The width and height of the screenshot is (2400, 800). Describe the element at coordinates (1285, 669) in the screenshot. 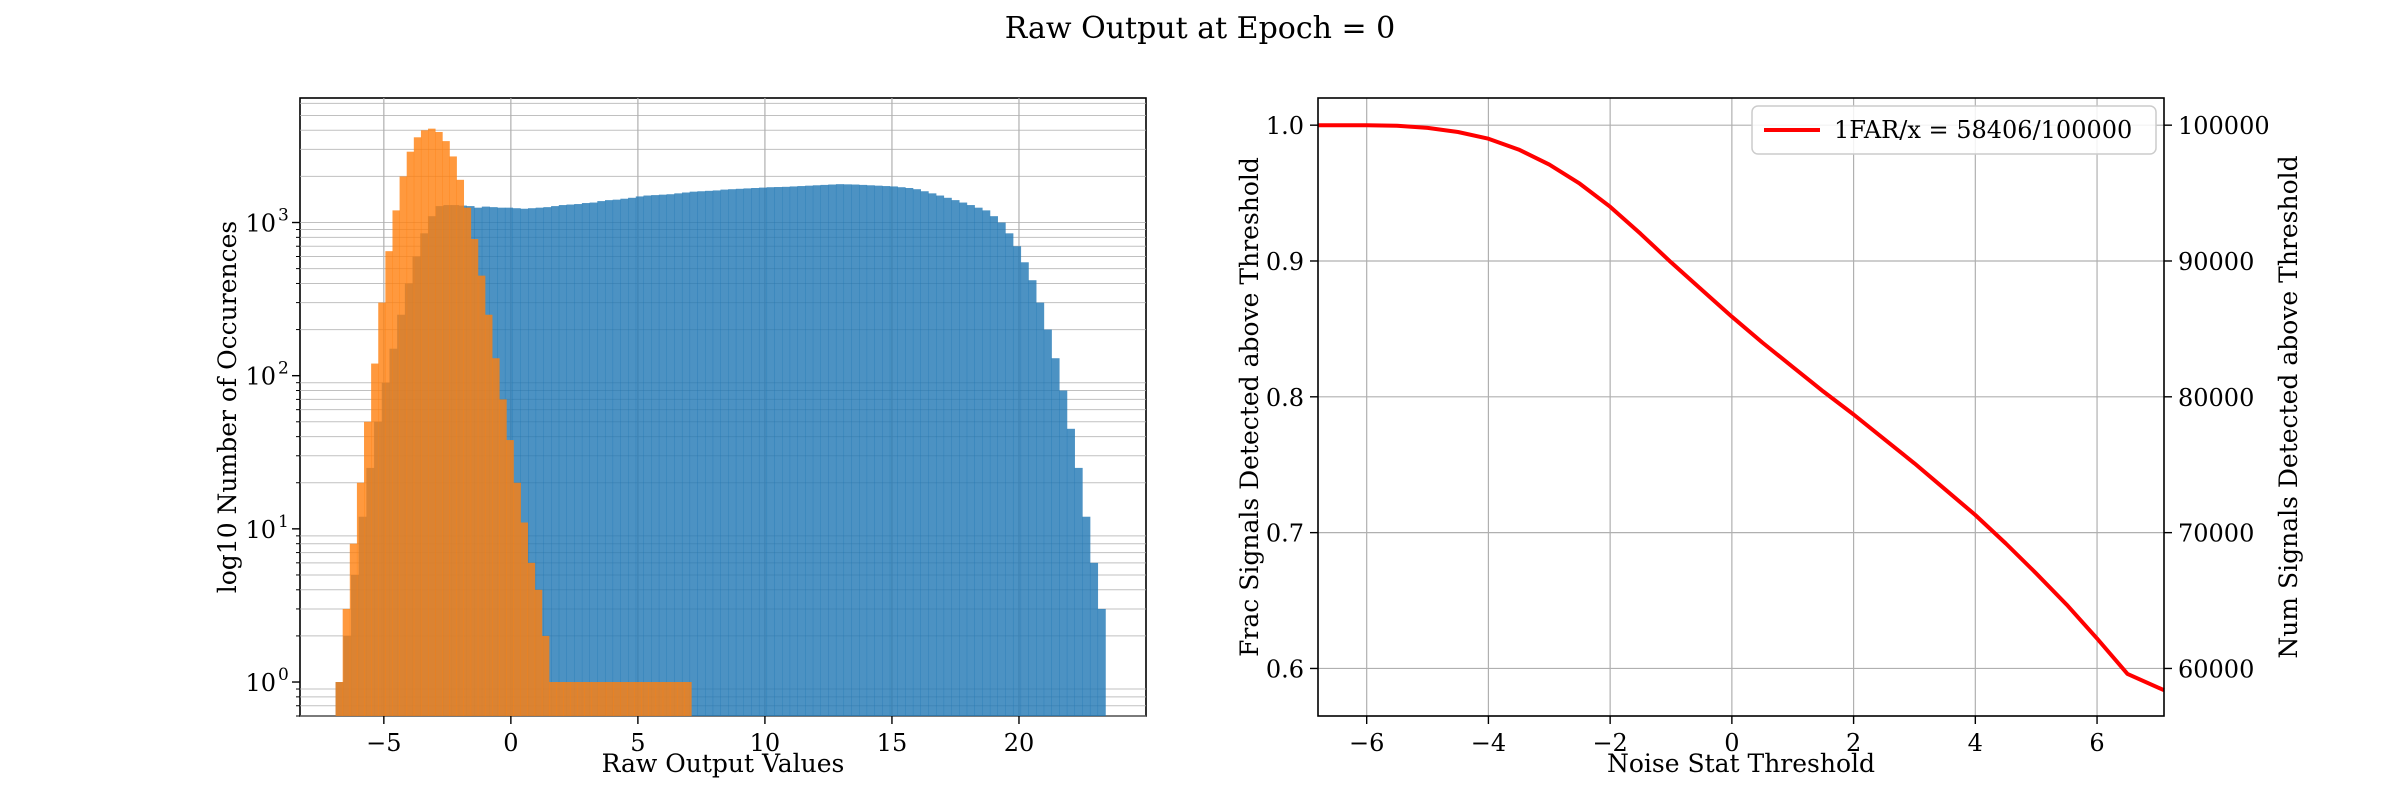

I see `line-chart-left-y-tick-label: 0.6` at that location.